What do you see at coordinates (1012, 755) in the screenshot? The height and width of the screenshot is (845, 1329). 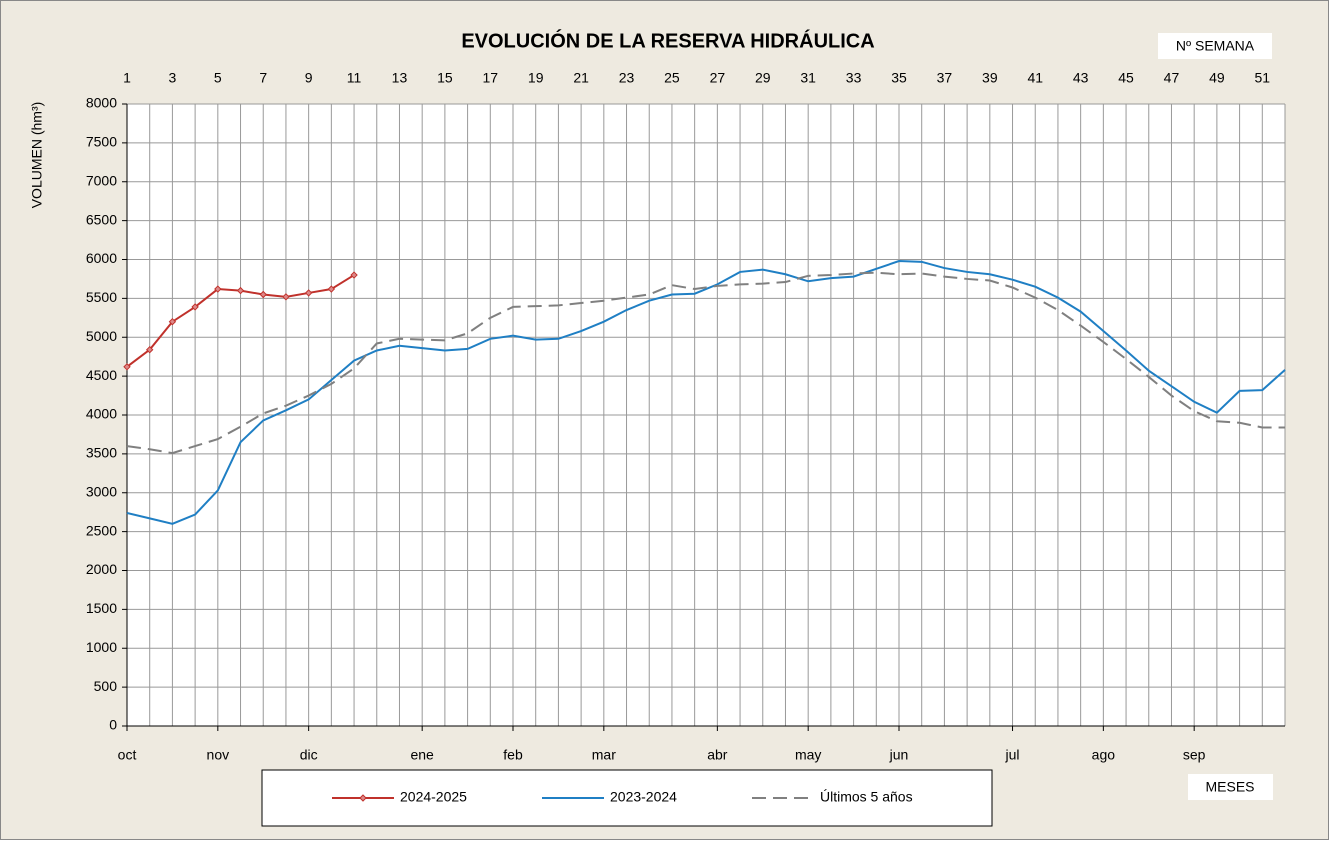 I see `month-label: jul` at bounding box center [1012, 755].